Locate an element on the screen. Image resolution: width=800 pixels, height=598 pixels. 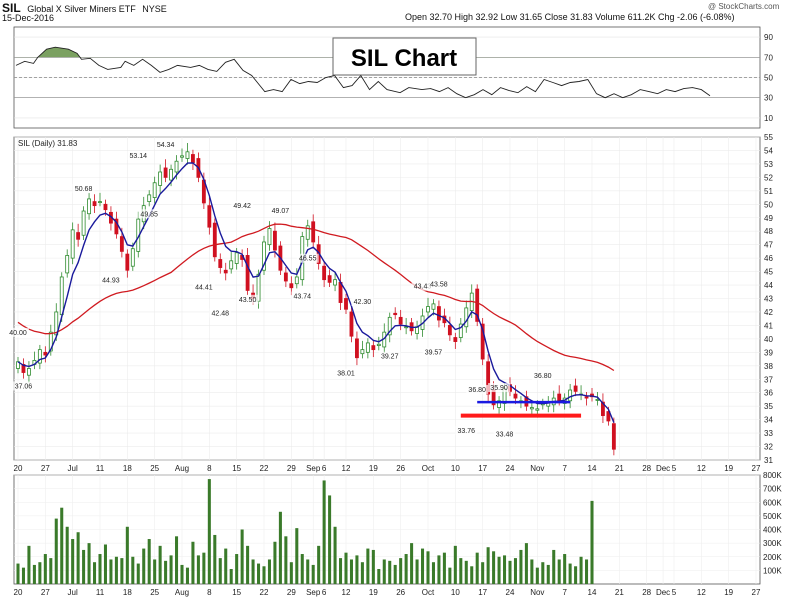
price-tick-label: 47 is located at coordinates (768, 245).